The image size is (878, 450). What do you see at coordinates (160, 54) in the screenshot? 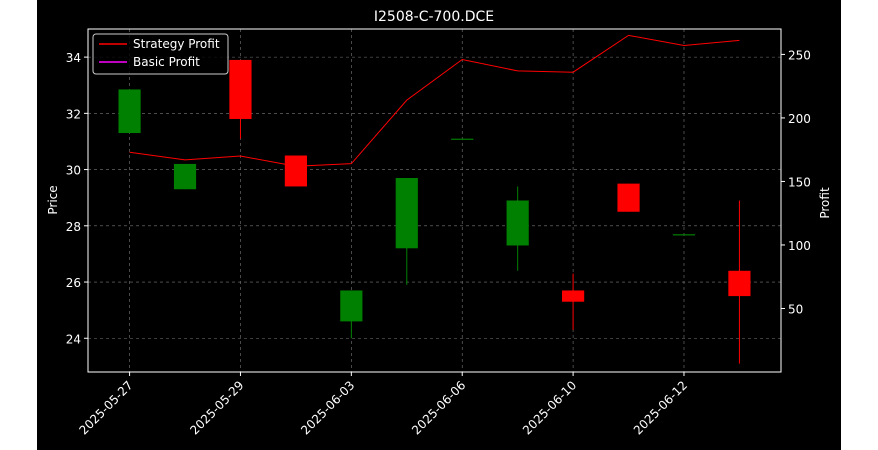
I see `legend: Strategy Profit Basic Profit` at bounding box center [160, 54].